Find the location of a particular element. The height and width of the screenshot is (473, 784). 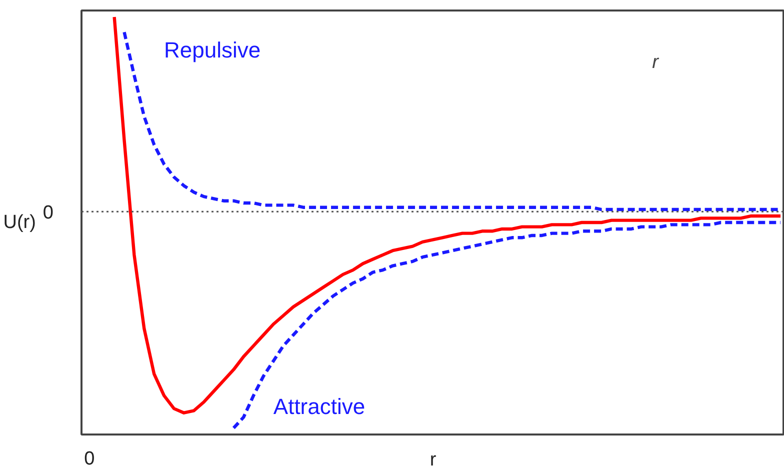

annotation: r is located at coordinates (656, 62).